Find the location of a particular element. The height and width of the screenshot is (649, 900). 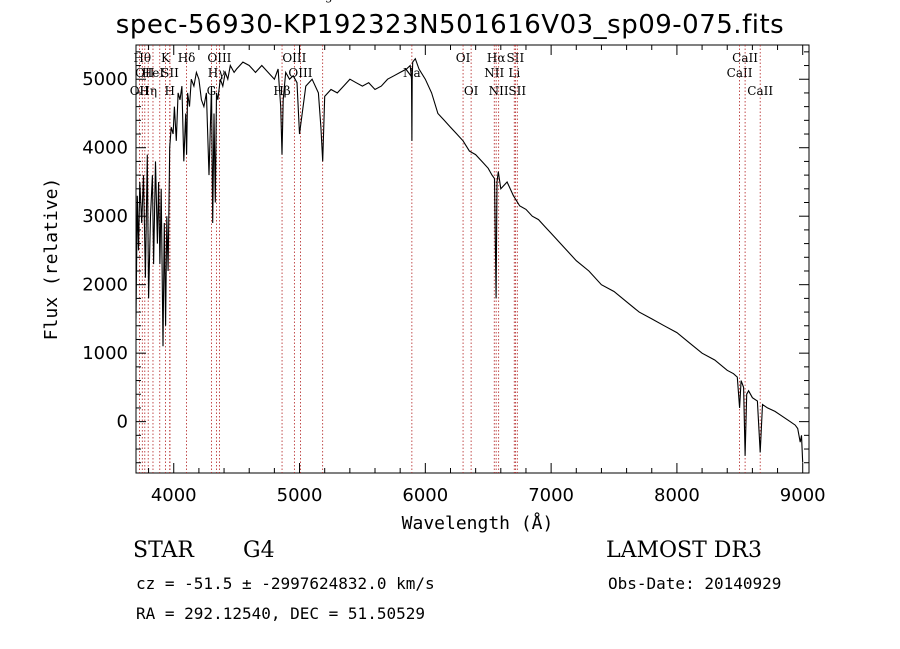

line-marker-label: Hγ is located at coordinates (217, 73).